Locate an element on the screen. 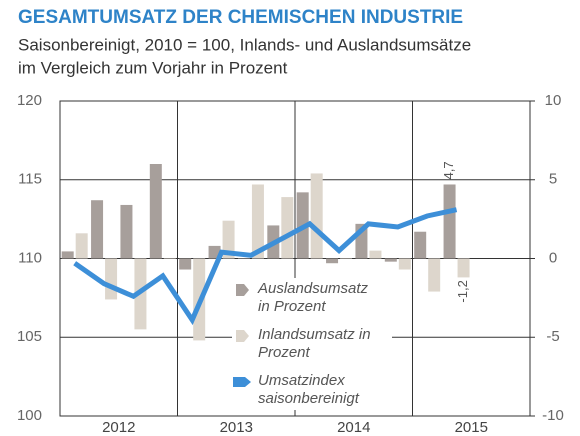 This screenshot has width=580, height=436. value-label: -1,2 is located at coordinates (462, 291).